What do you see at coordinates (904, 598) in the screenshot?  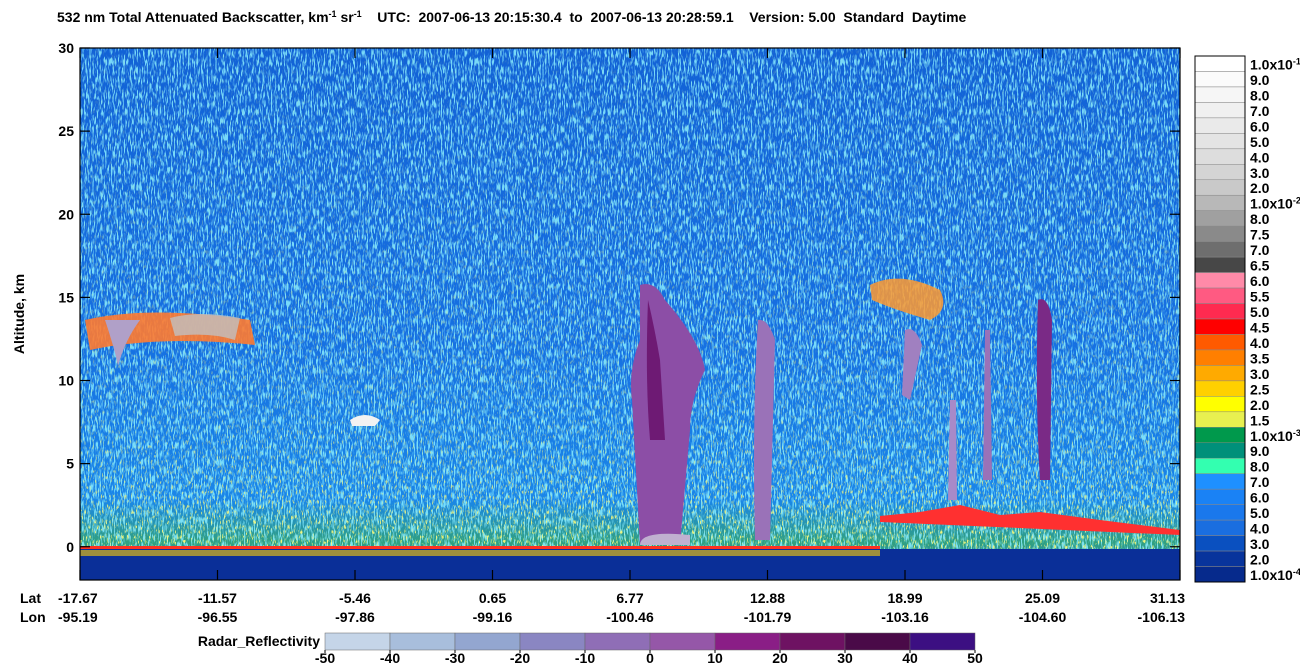 I see `lat-tick-label: 18.99` at bounding box center [904, 598].